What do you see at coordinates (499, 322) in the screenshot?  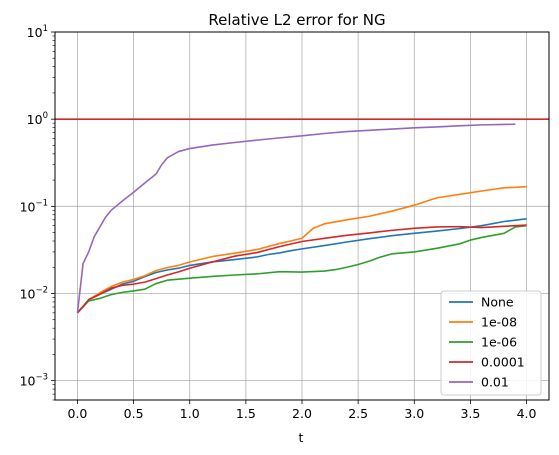 I see `legend-label: 1e-08` at bounding box center [499, 322].